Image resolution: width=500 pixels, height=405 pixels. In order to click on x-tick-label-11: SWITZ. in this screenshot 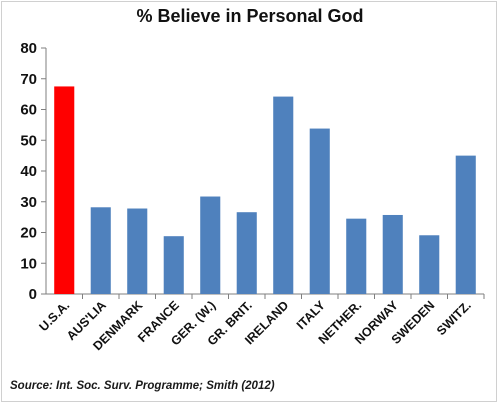, I will do `click(454, 318)`.